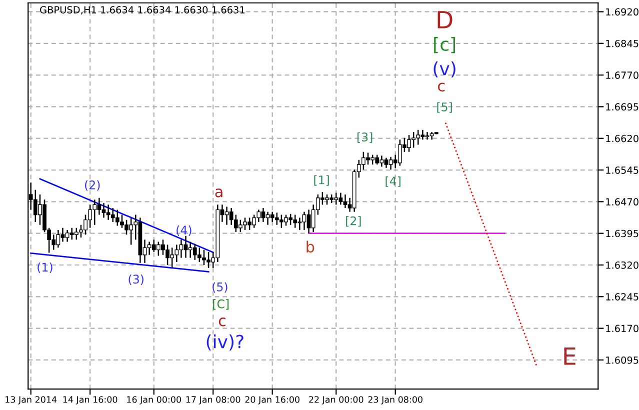 This screenshot has height=410, width=639. What do you see at coordinates (184, 230) in the screenshot?
I see `annotation: (4)` at bounding box center [184, 230].